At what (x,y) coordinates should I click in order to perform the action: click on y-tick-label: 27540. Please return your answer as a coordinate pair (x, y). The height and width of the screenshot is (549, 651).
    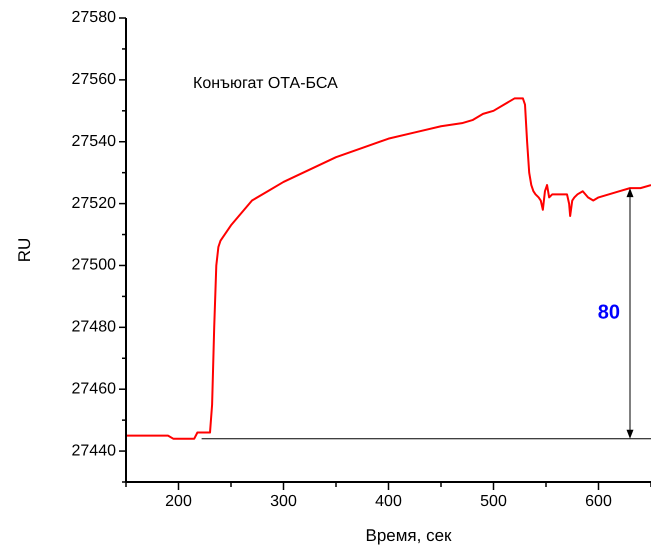
    Looking at the image, I should click on (94, 141).